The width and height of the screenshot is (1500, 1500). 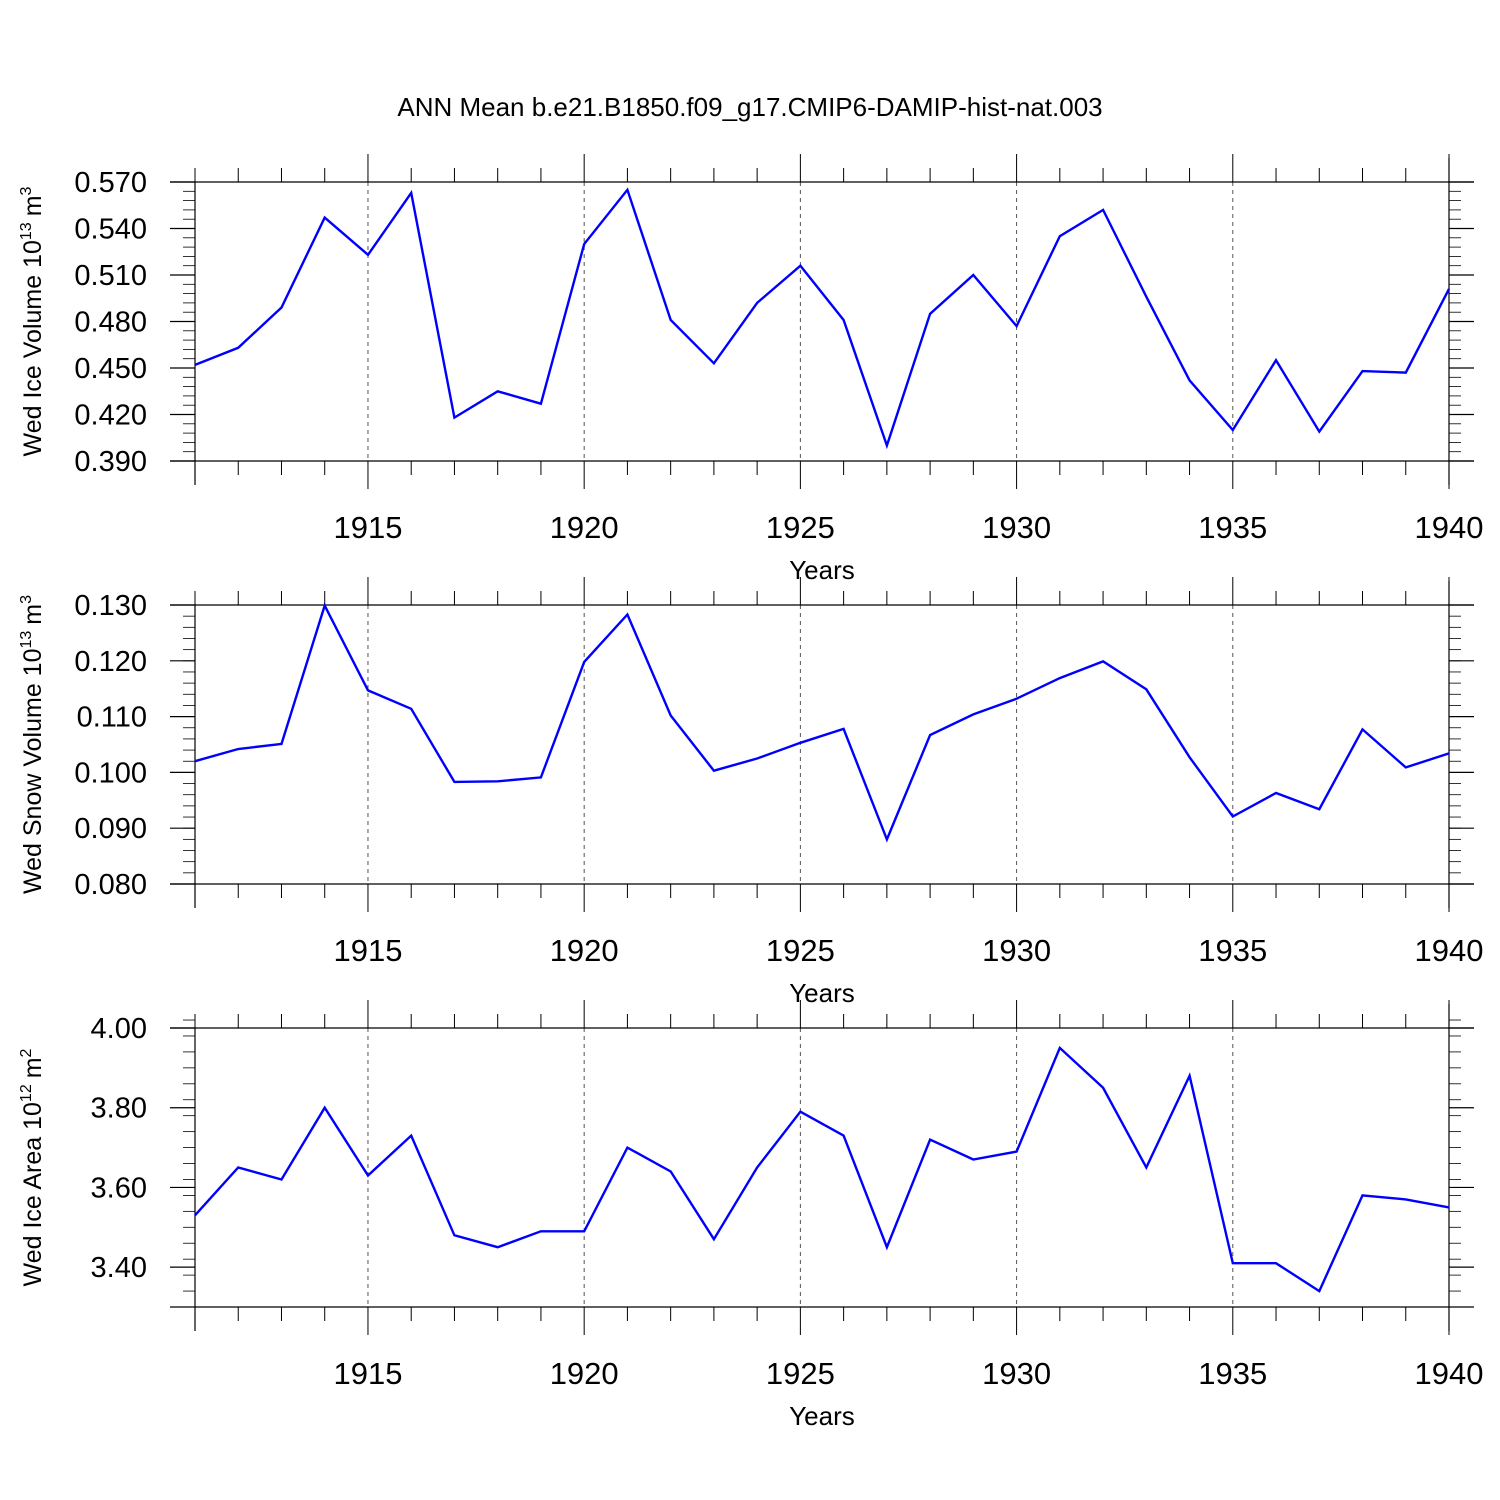 I want to click on y-tick-label: 0.090, so click(x=110, y=829).